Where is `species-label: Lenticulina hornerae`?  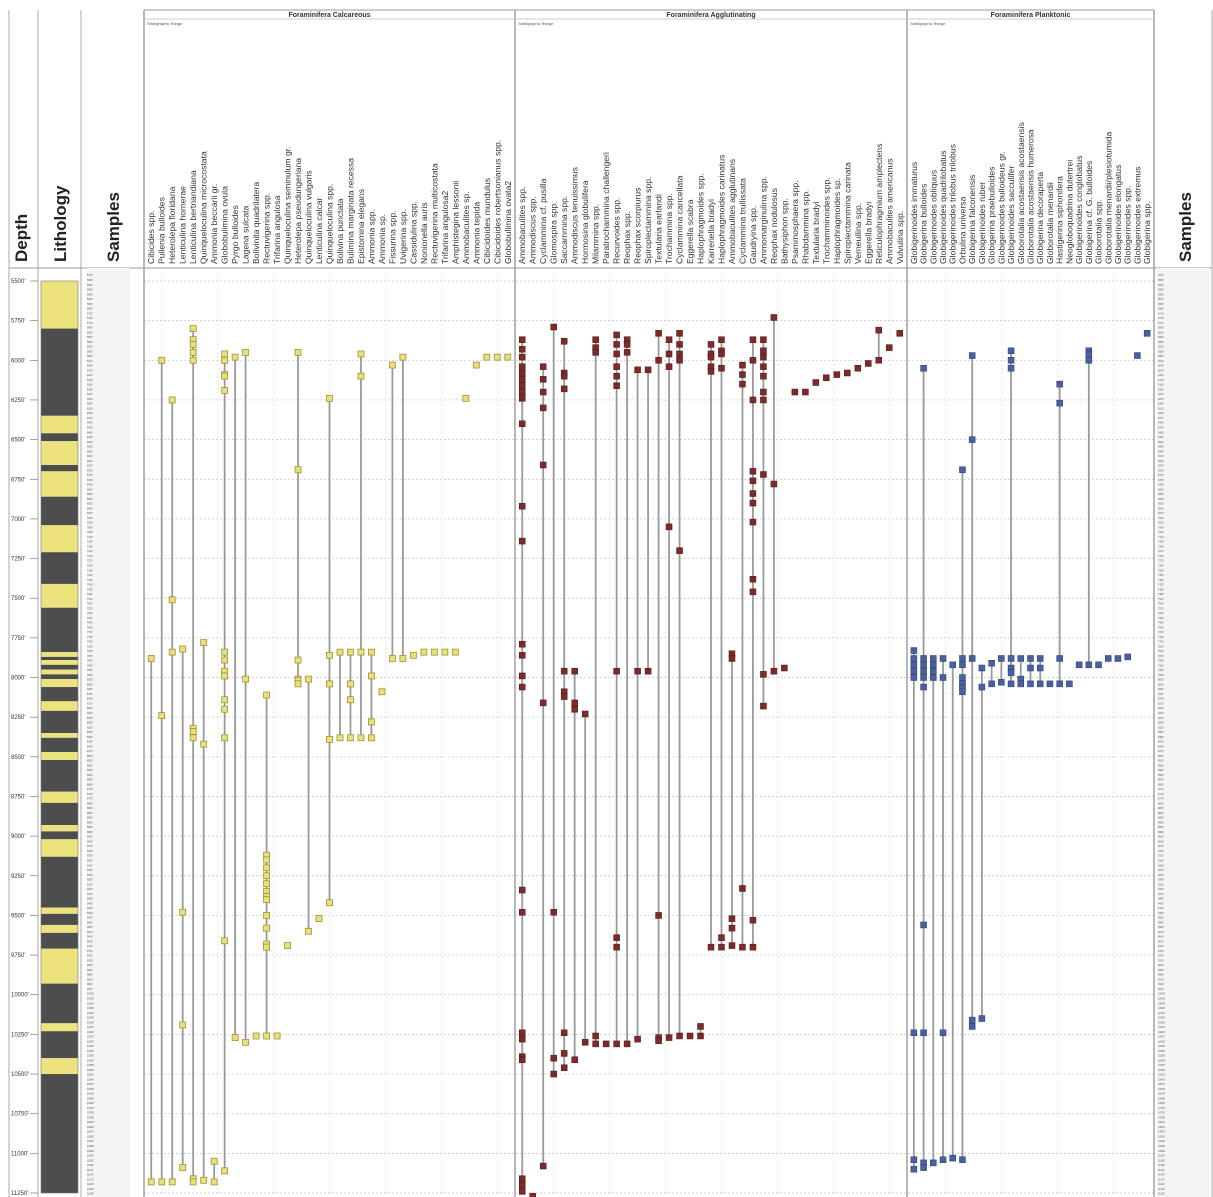
species-label: Lenticulina hornerae is located at coordinates (183, 225).